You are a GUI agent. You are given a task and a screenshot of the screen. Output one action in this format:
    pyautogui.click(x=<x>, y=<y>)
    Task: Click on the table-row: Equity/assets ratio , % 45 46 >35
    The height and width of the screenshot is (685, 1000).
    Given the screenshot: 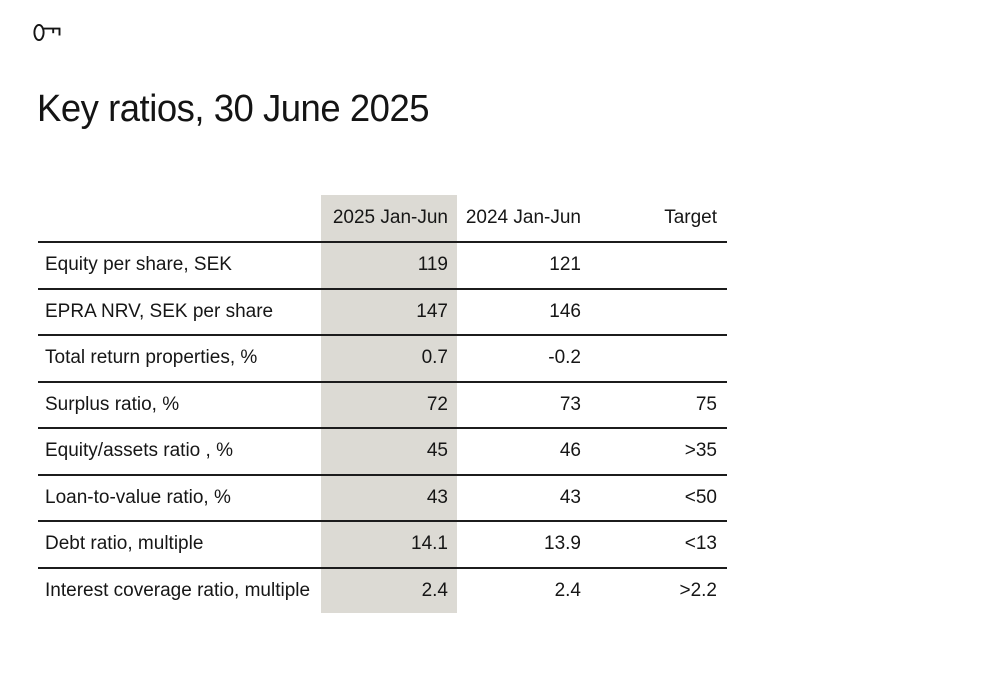 What is the action you would take?
    pyautogui.click(x=382, y=450)
    